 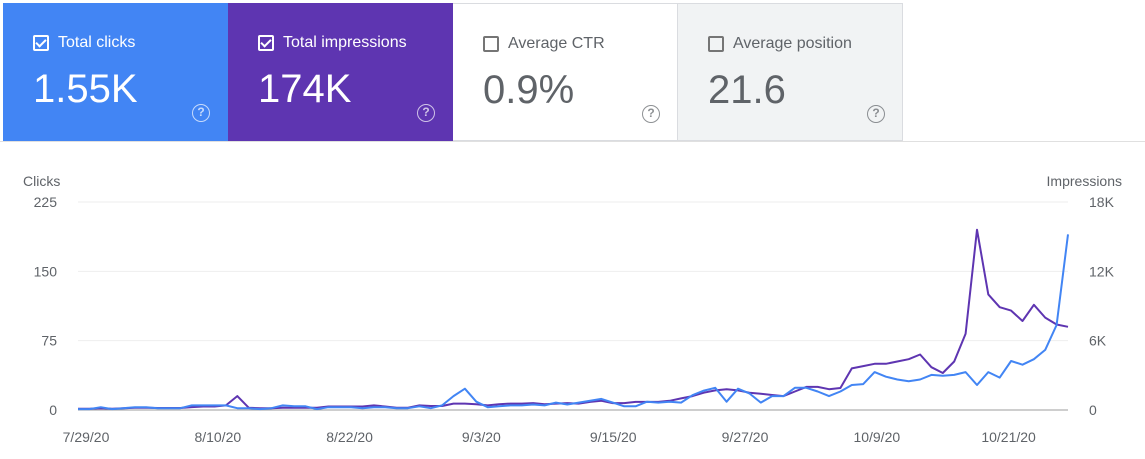 What do you see at coordinates (305, 89) in the screenshot?
I see `total-impressions-value: 174K` at bounding box center [305, 89].